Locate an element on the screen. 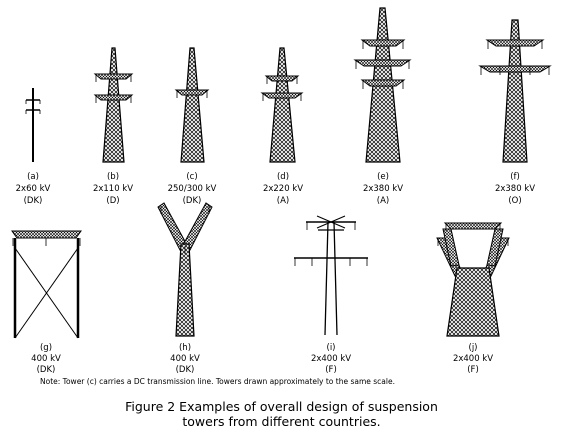 The width and height of the screenshot is (563, 431). svg-text: (O) is located at coordinates (514, 201).